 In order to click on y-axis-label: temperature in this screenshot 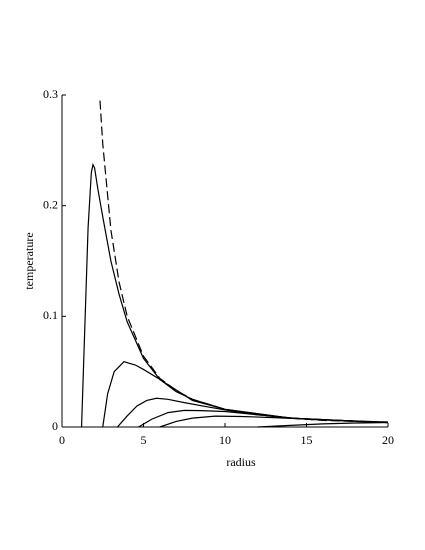, I will do `click(29, 260)`.